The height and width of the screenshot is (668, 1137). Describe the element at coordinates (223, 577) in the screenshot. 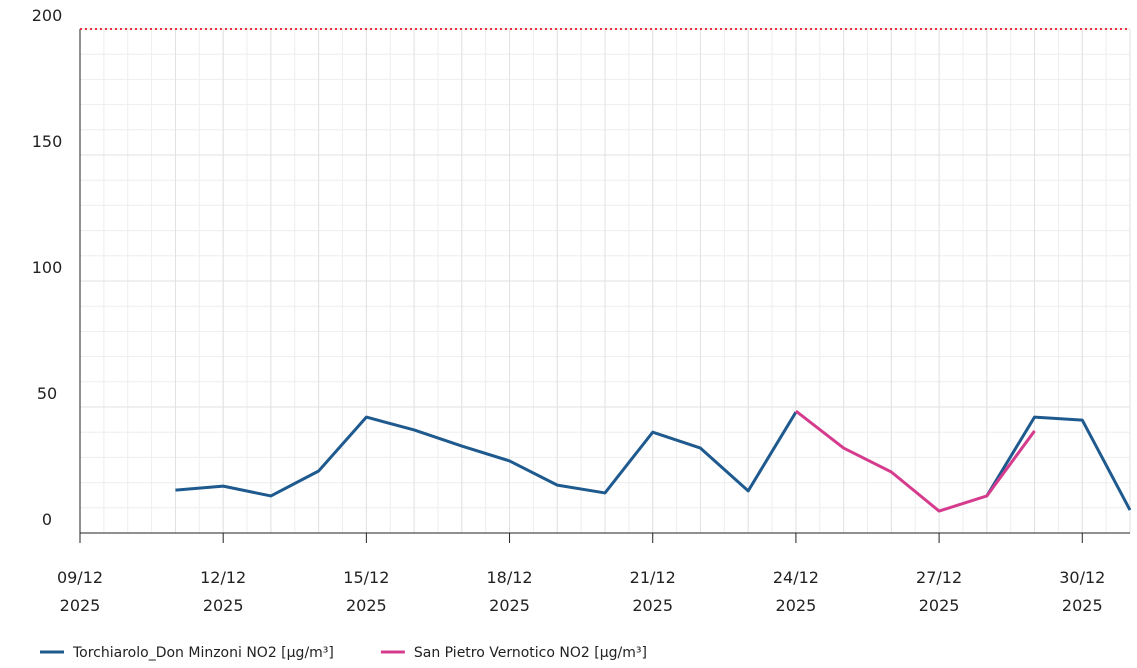

I see `x-tick-label-line: 12/12` at that location.